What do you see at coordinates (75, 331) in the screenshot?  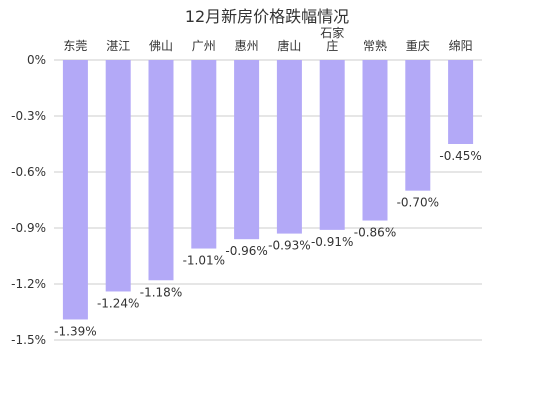 I see `data-label: -1.39%` at bounding box center [75, 331].